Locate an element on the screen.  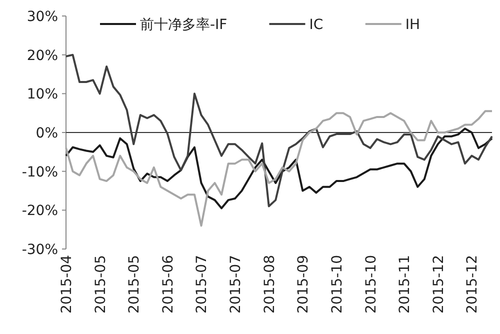
legend-label: 前十净多率-IF is located at coordinates (184, 25).